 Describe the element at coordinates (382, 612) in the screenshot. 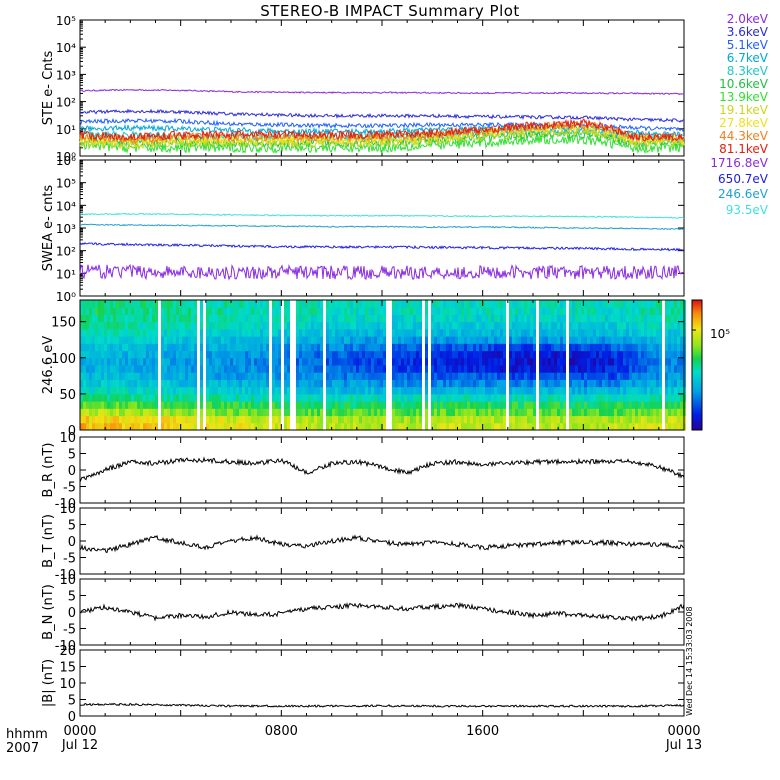

I see `bn-panel-frame` at that location.